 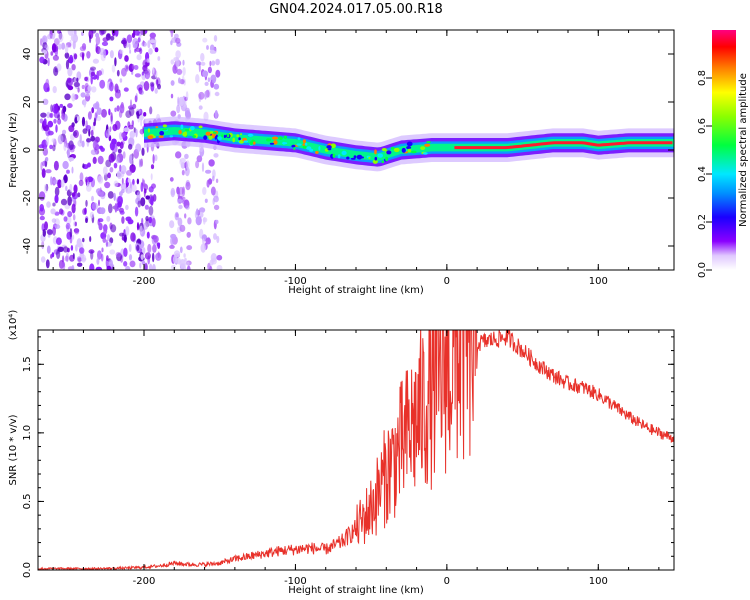 I want to click on top-y-axis-label: Frequency (Hz), so click(x=13, y=150).